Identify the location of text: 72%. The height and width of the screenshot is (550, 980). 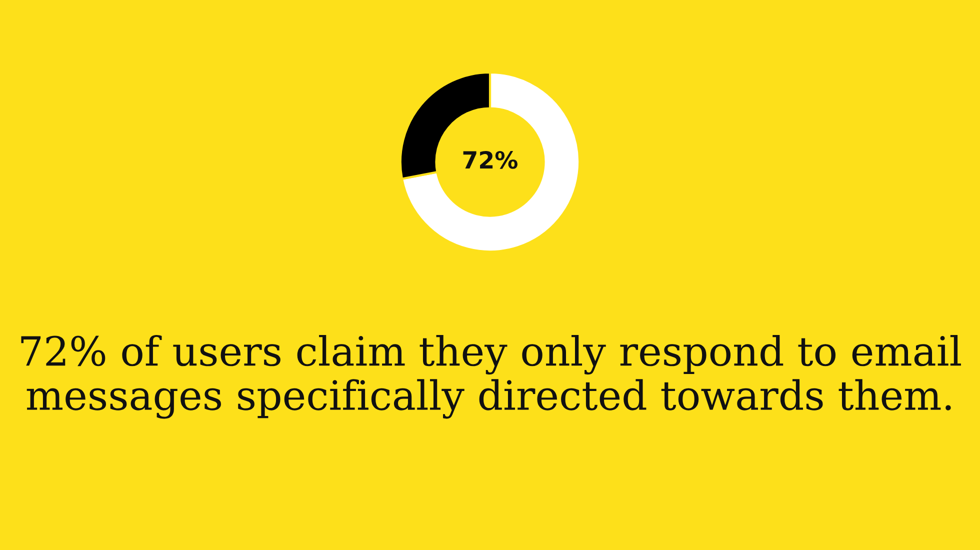
(490, 159).